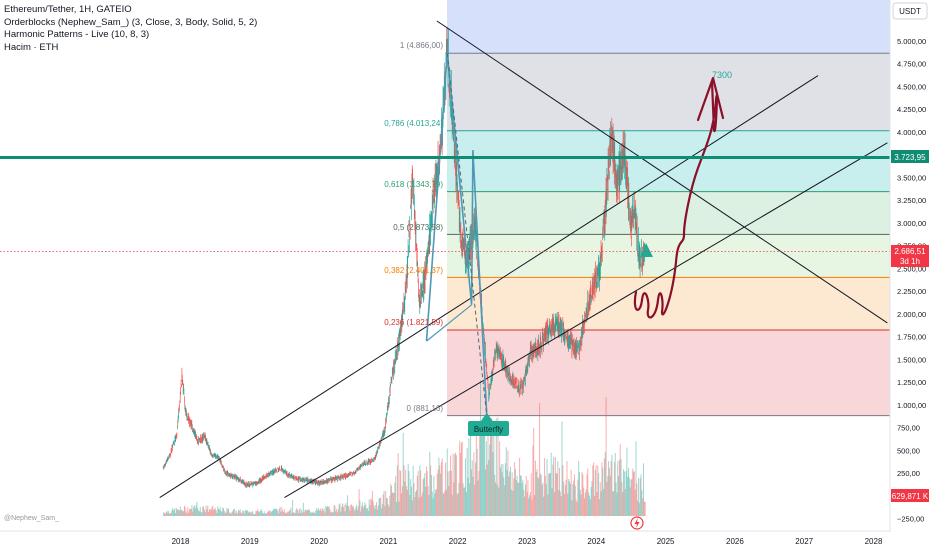 The height and width of the screenshot is (550, 932). What do you see at coordinates (77, 34) in the screenshot?
I see `legend-harmonic: Harmonic Patterns - Live (10, 8, 3)` at bounding box center [77, 34].